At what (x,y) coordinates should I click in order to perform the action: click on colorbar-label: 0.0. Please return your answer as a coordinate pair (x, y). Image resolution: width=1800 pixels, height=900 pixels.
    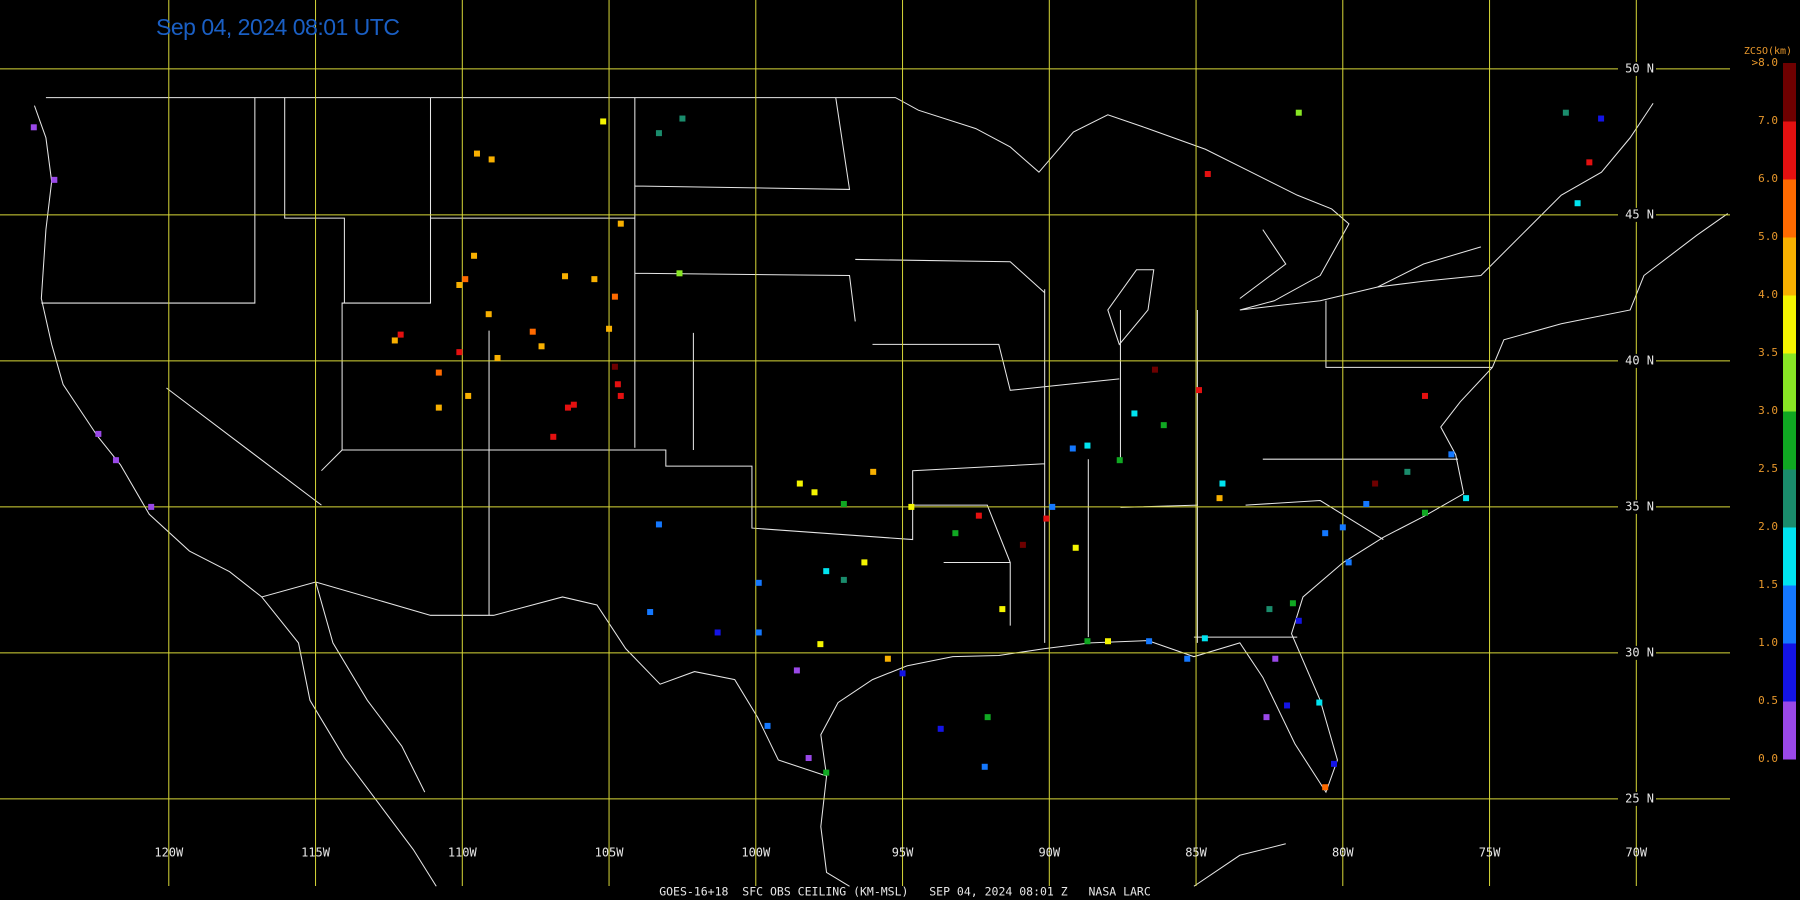
    Looking at the image, I should click on (1768, 758).